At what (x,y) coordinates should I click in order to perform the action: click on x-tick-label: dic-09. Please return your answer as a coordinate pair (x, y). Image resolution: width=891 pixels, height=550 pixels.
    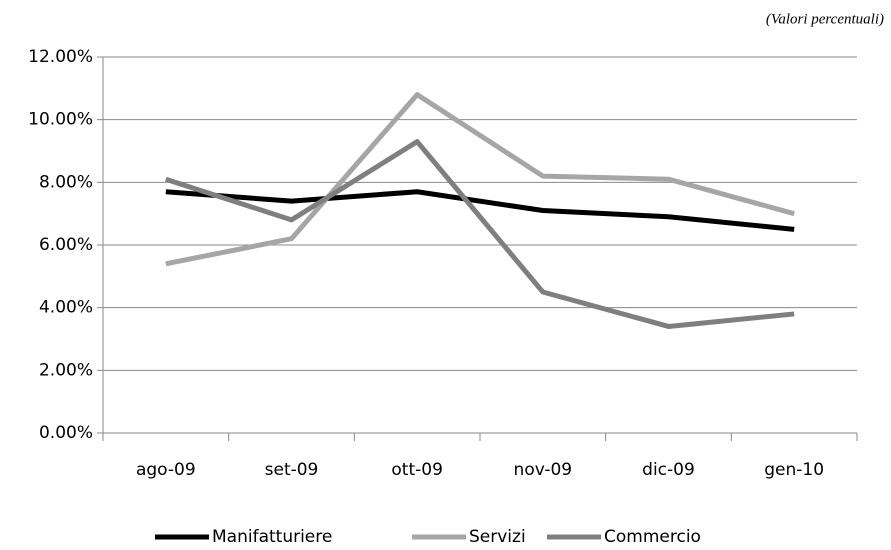
    Looking at the image, I should click on (668, 470).